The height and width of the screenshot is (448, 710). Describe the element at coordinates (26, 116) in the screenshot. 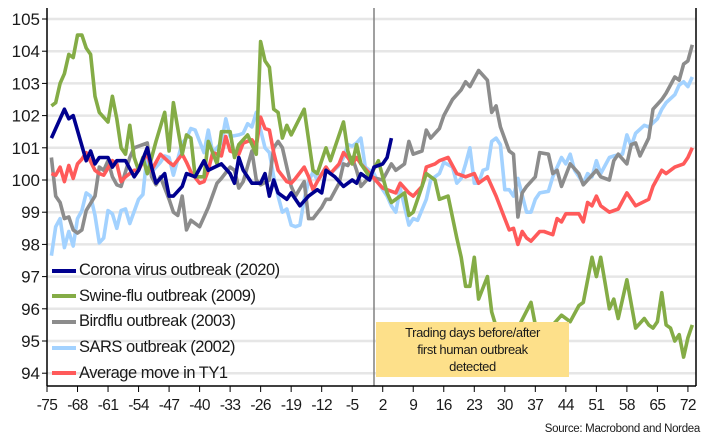

I see `y-tick-label: 102` at that location.